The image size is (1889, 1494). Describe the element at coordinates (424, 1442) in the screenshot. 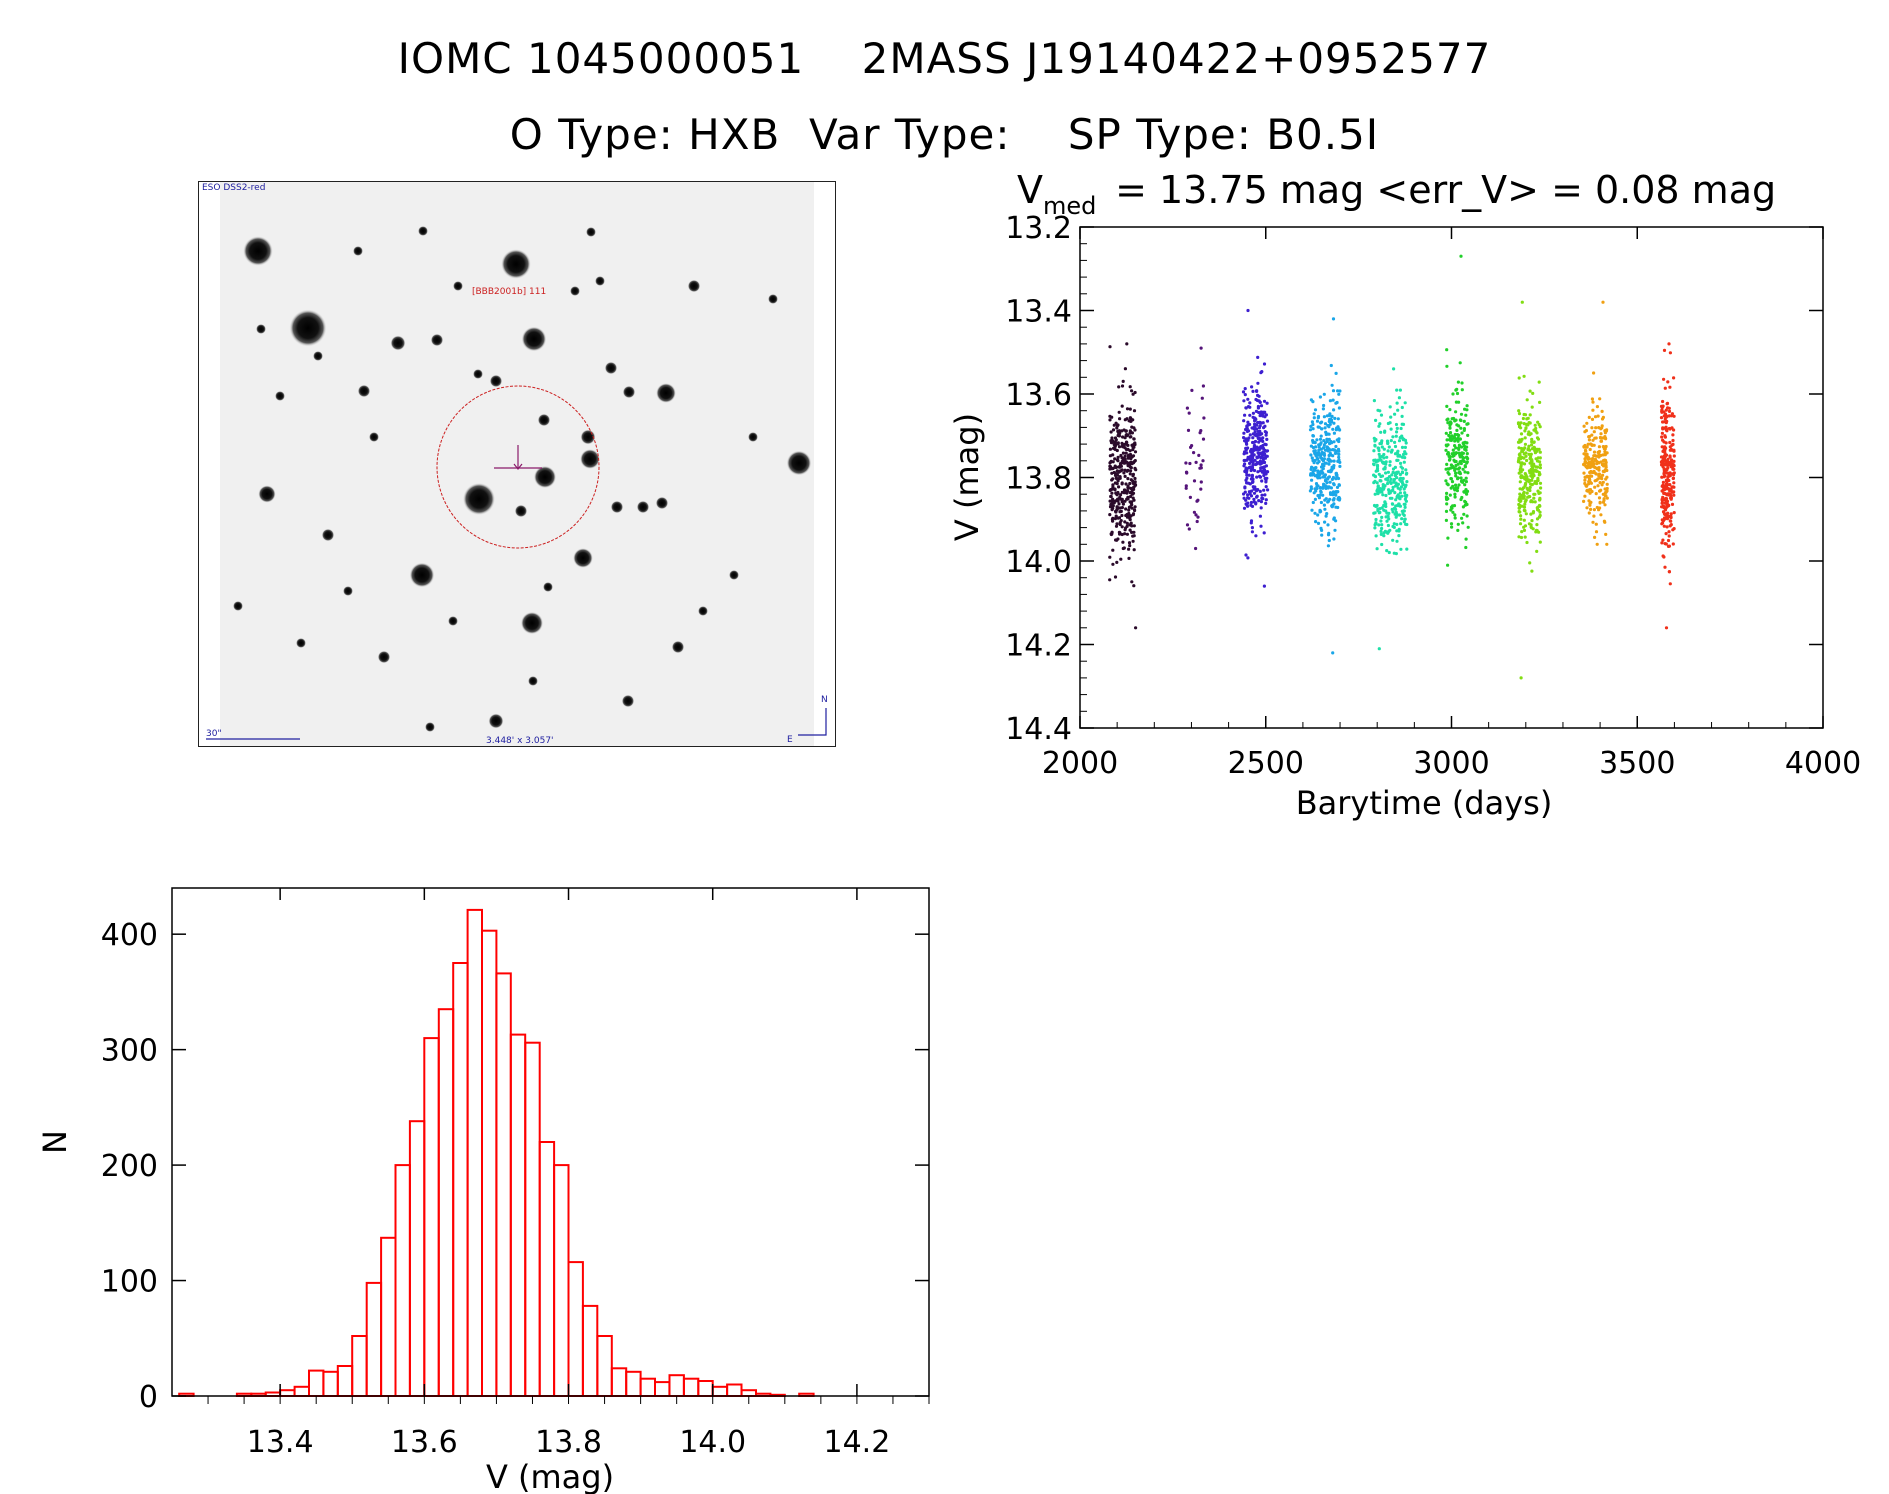

I see `hist-x-tick-label: 13.6` at that location.